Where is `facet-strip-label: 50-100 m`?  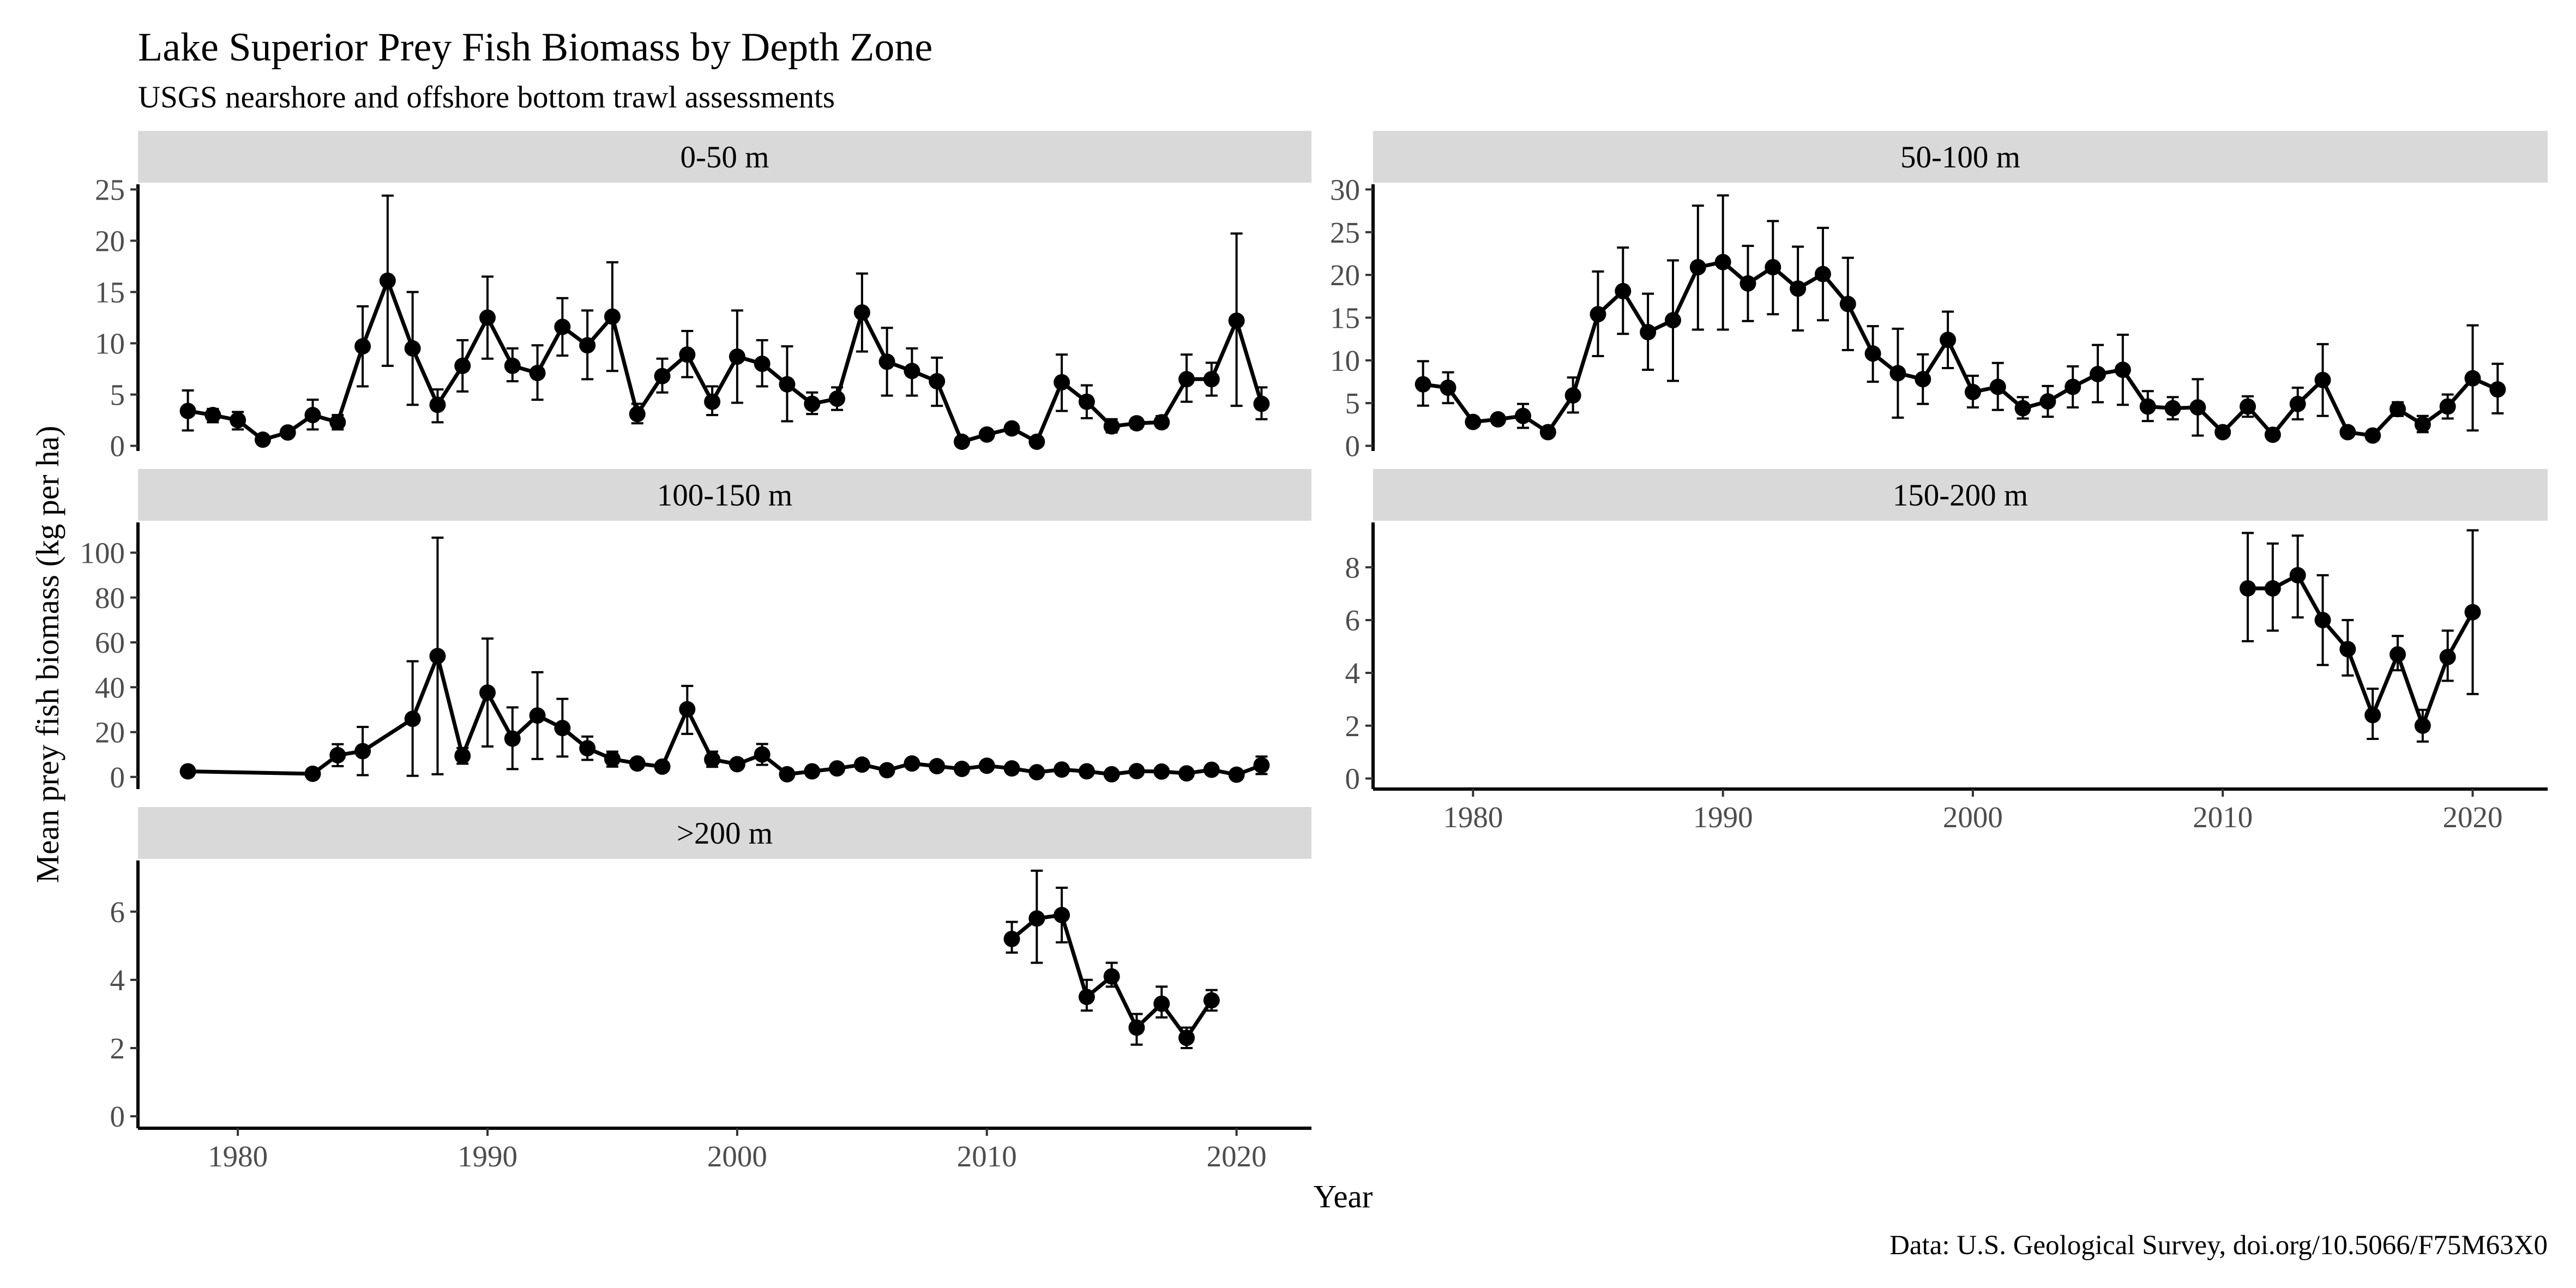 facet-strip-label: 50-100 m is located at coordinates (1960, 157).